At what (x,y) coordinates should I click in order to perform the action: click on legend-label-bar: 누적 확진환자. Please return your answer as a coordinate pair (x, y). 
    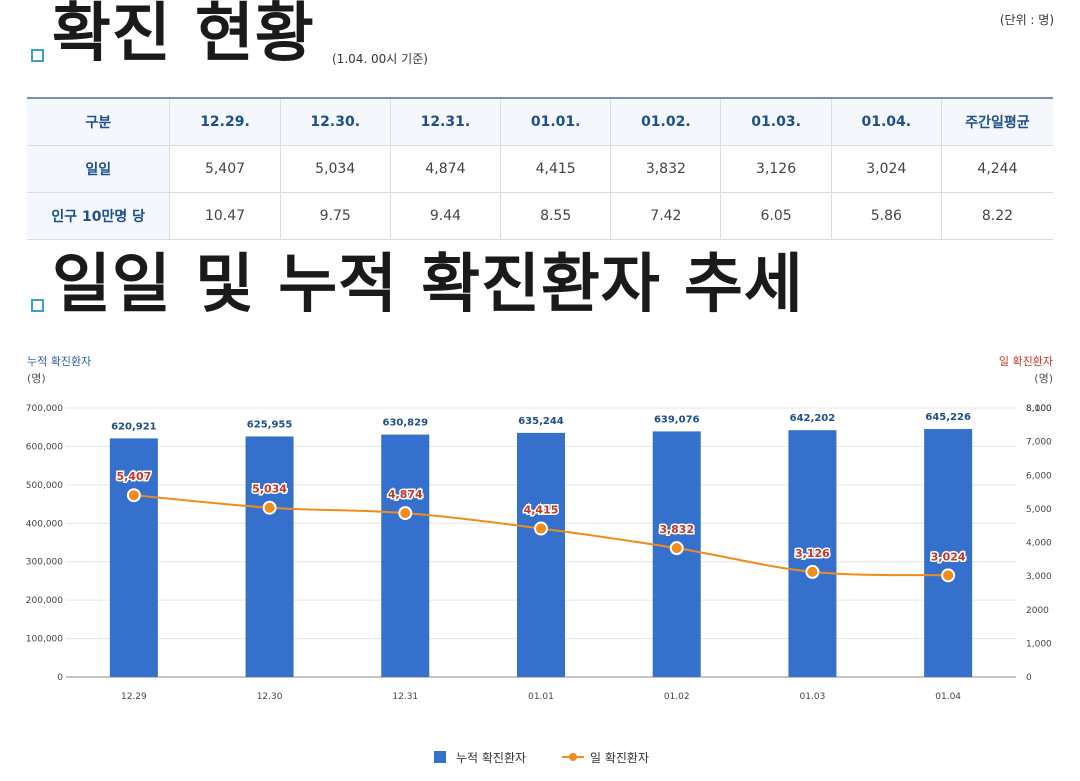
    Looking at the image, I should click on (491, 758).